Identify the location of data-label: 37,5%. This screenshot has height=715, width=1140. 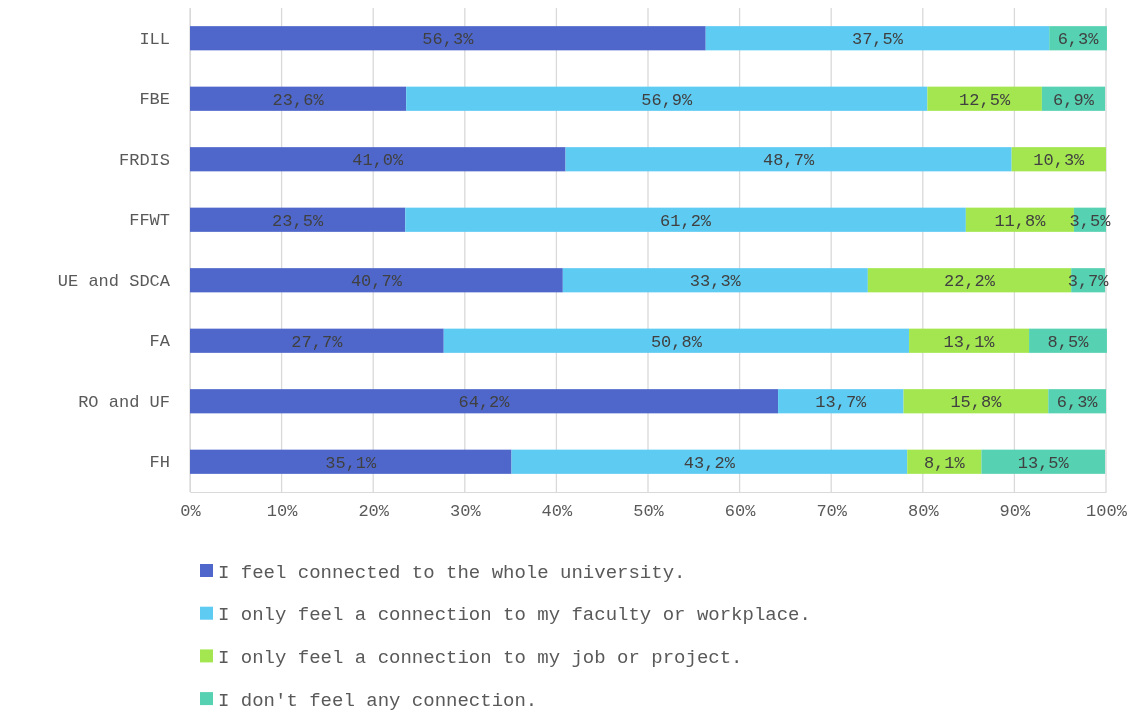
(877, 40).